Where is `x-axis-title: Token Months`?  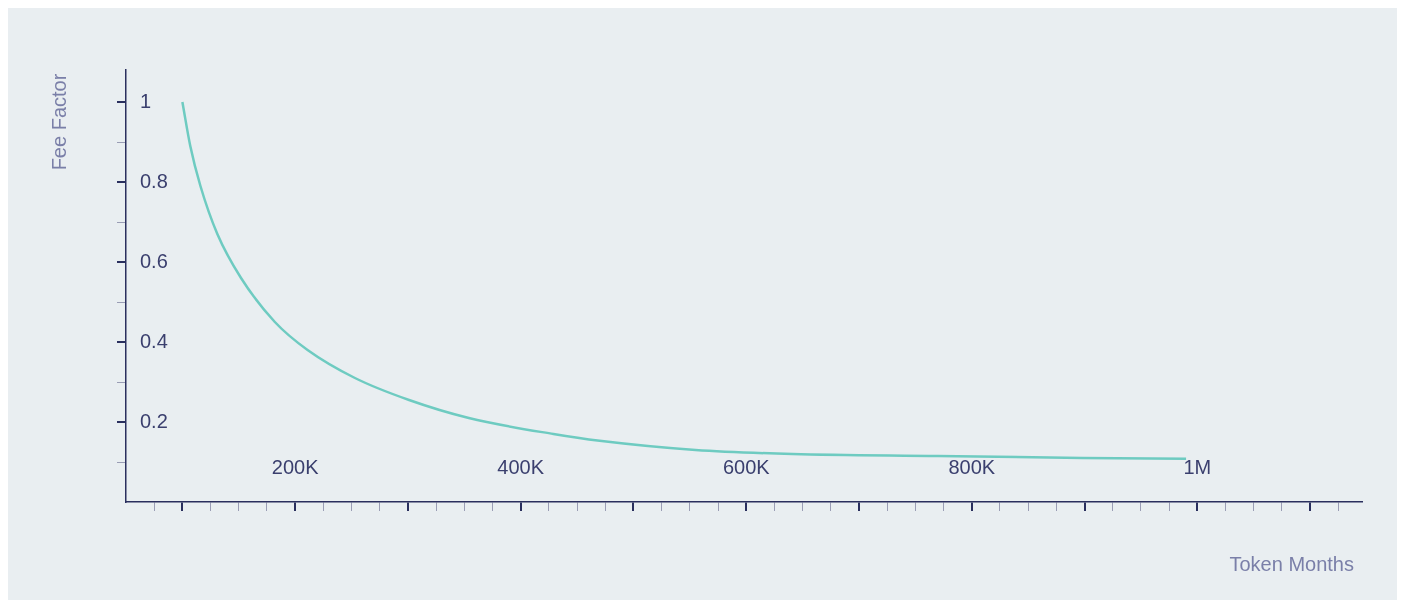 x-axis-title: Token Months is located at coordinates (1291, 563).